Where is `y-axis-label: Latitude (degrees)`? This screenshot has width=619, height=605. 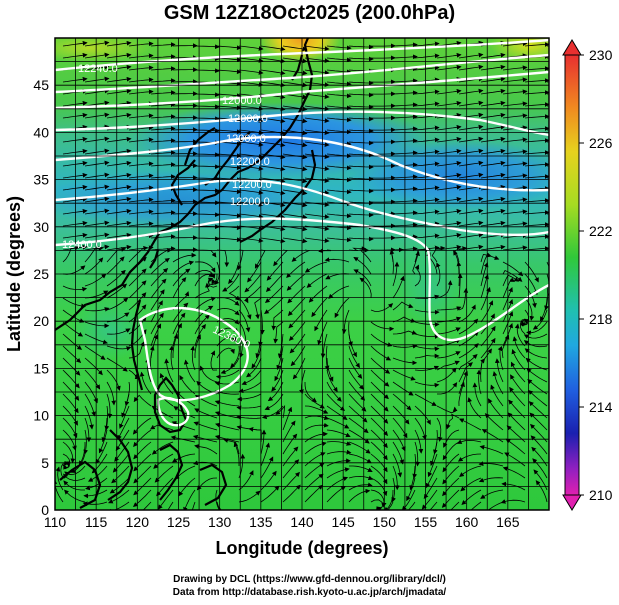 y-axis-label: Latitude (degrees) is located at coordinates (14, 274).